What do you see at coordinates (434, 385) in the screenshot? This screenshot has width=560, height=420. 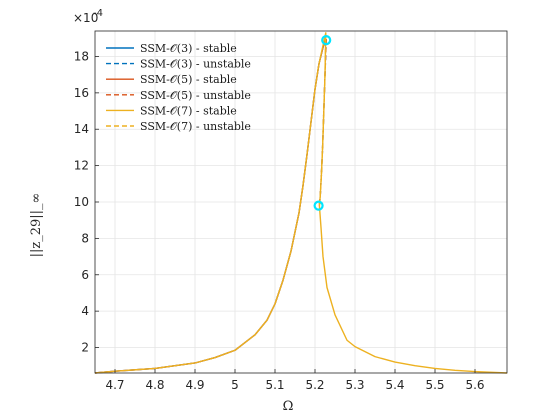 I see `x-tick-label: 5.5` at bounding box center [434, 385].